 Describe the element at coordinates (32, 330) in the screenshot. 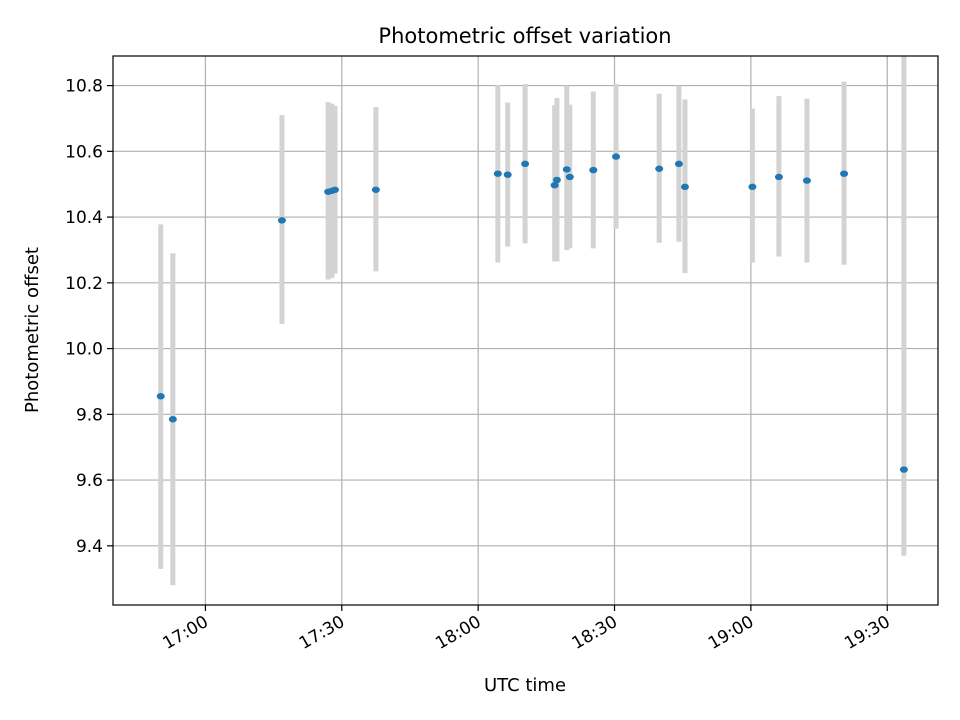

I see `y-axis-title: Photometric offset` at that location.